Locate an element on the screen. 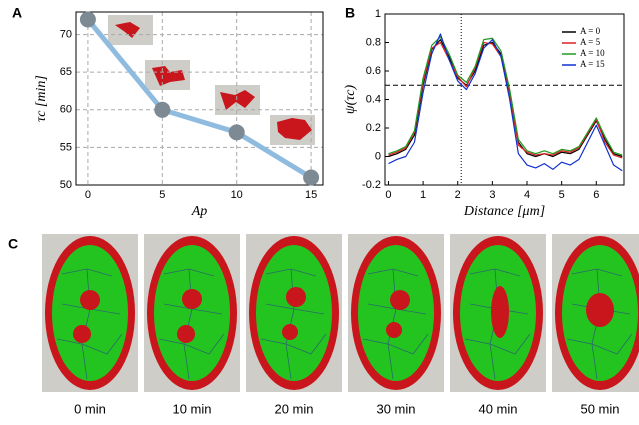  frame-label: 50 min is located at coordinates (599, 408).